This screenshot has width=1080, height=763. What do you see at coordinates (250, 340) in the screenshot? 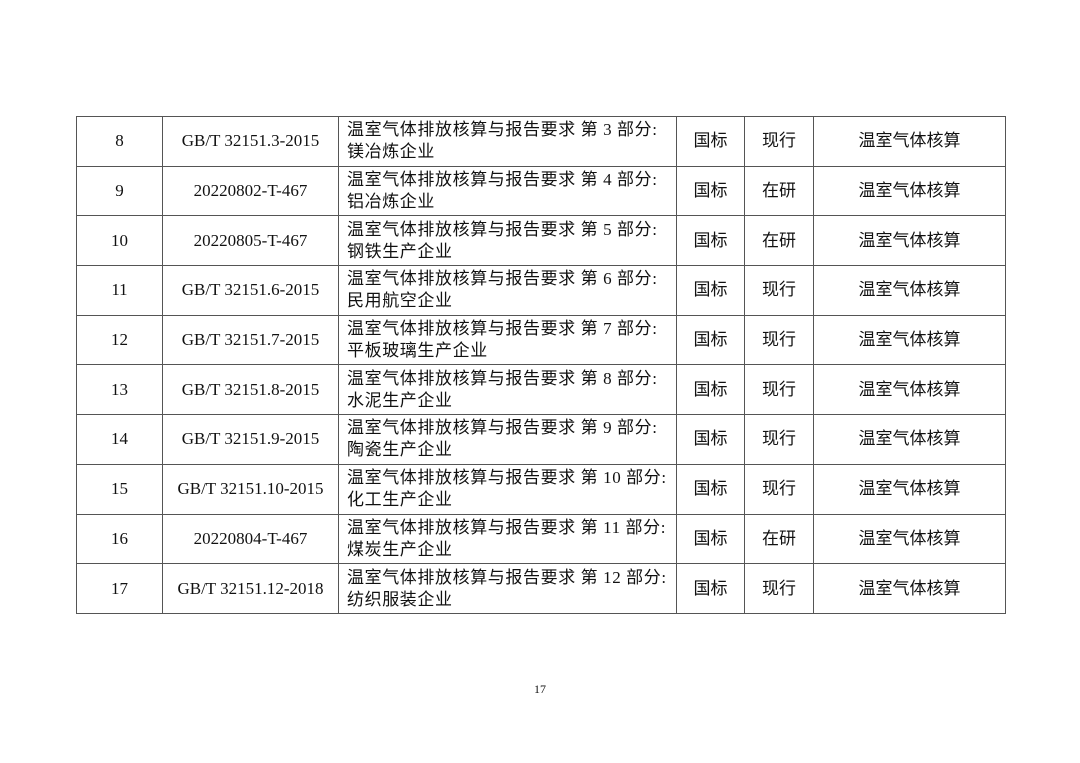
I see `standard-code: GB/T 32151.7-2015` at bounding box center [250, 340].